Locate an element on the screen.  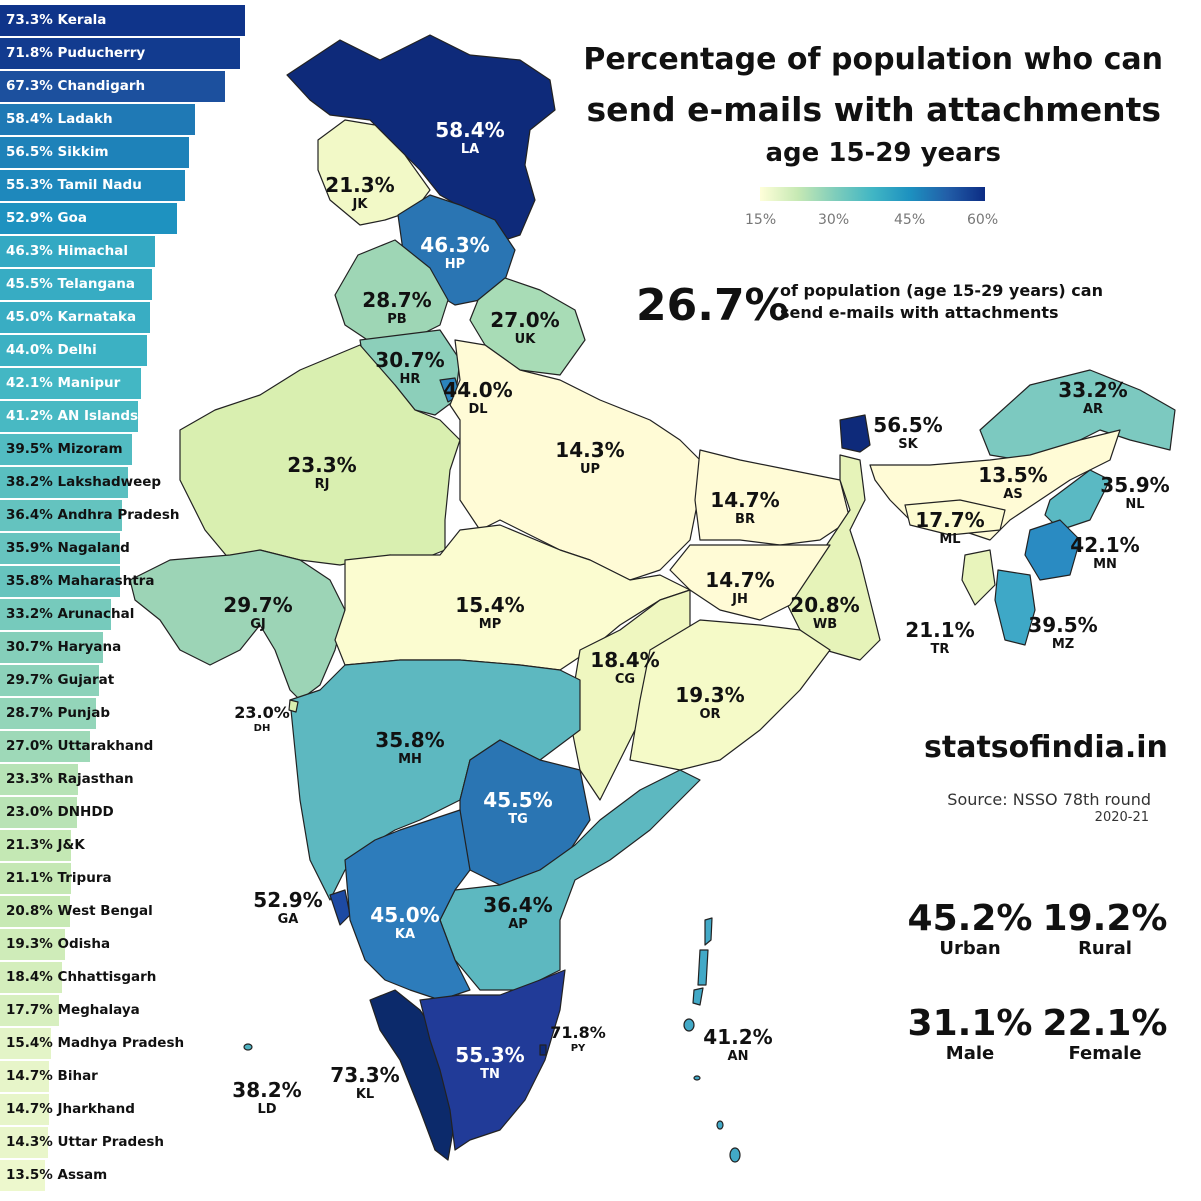
region-MN is located at coordinates (1052, 550).